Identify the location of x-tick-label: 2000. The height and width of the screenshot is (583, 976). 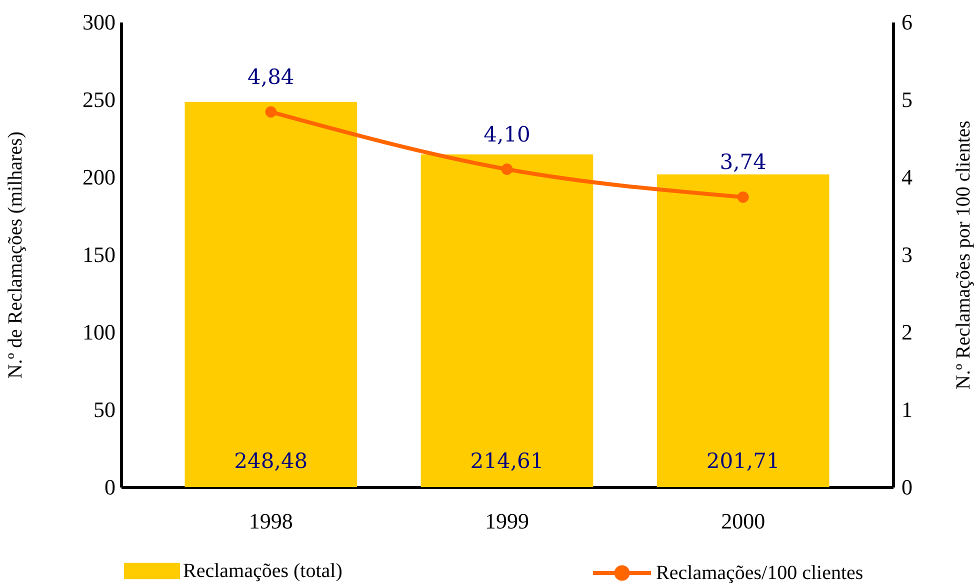
(743, 521).